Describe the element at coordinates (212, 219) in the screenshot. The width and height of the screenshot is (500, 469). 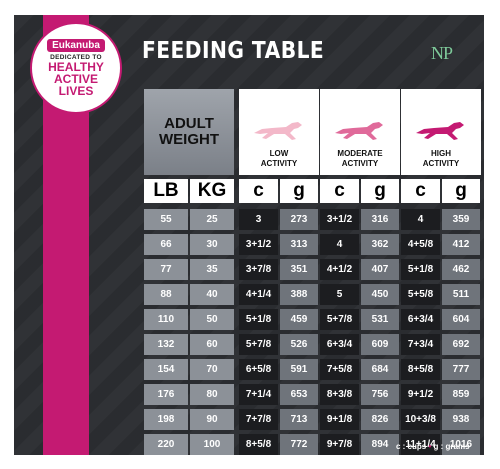
I see `cell-kg: 25` at that location.